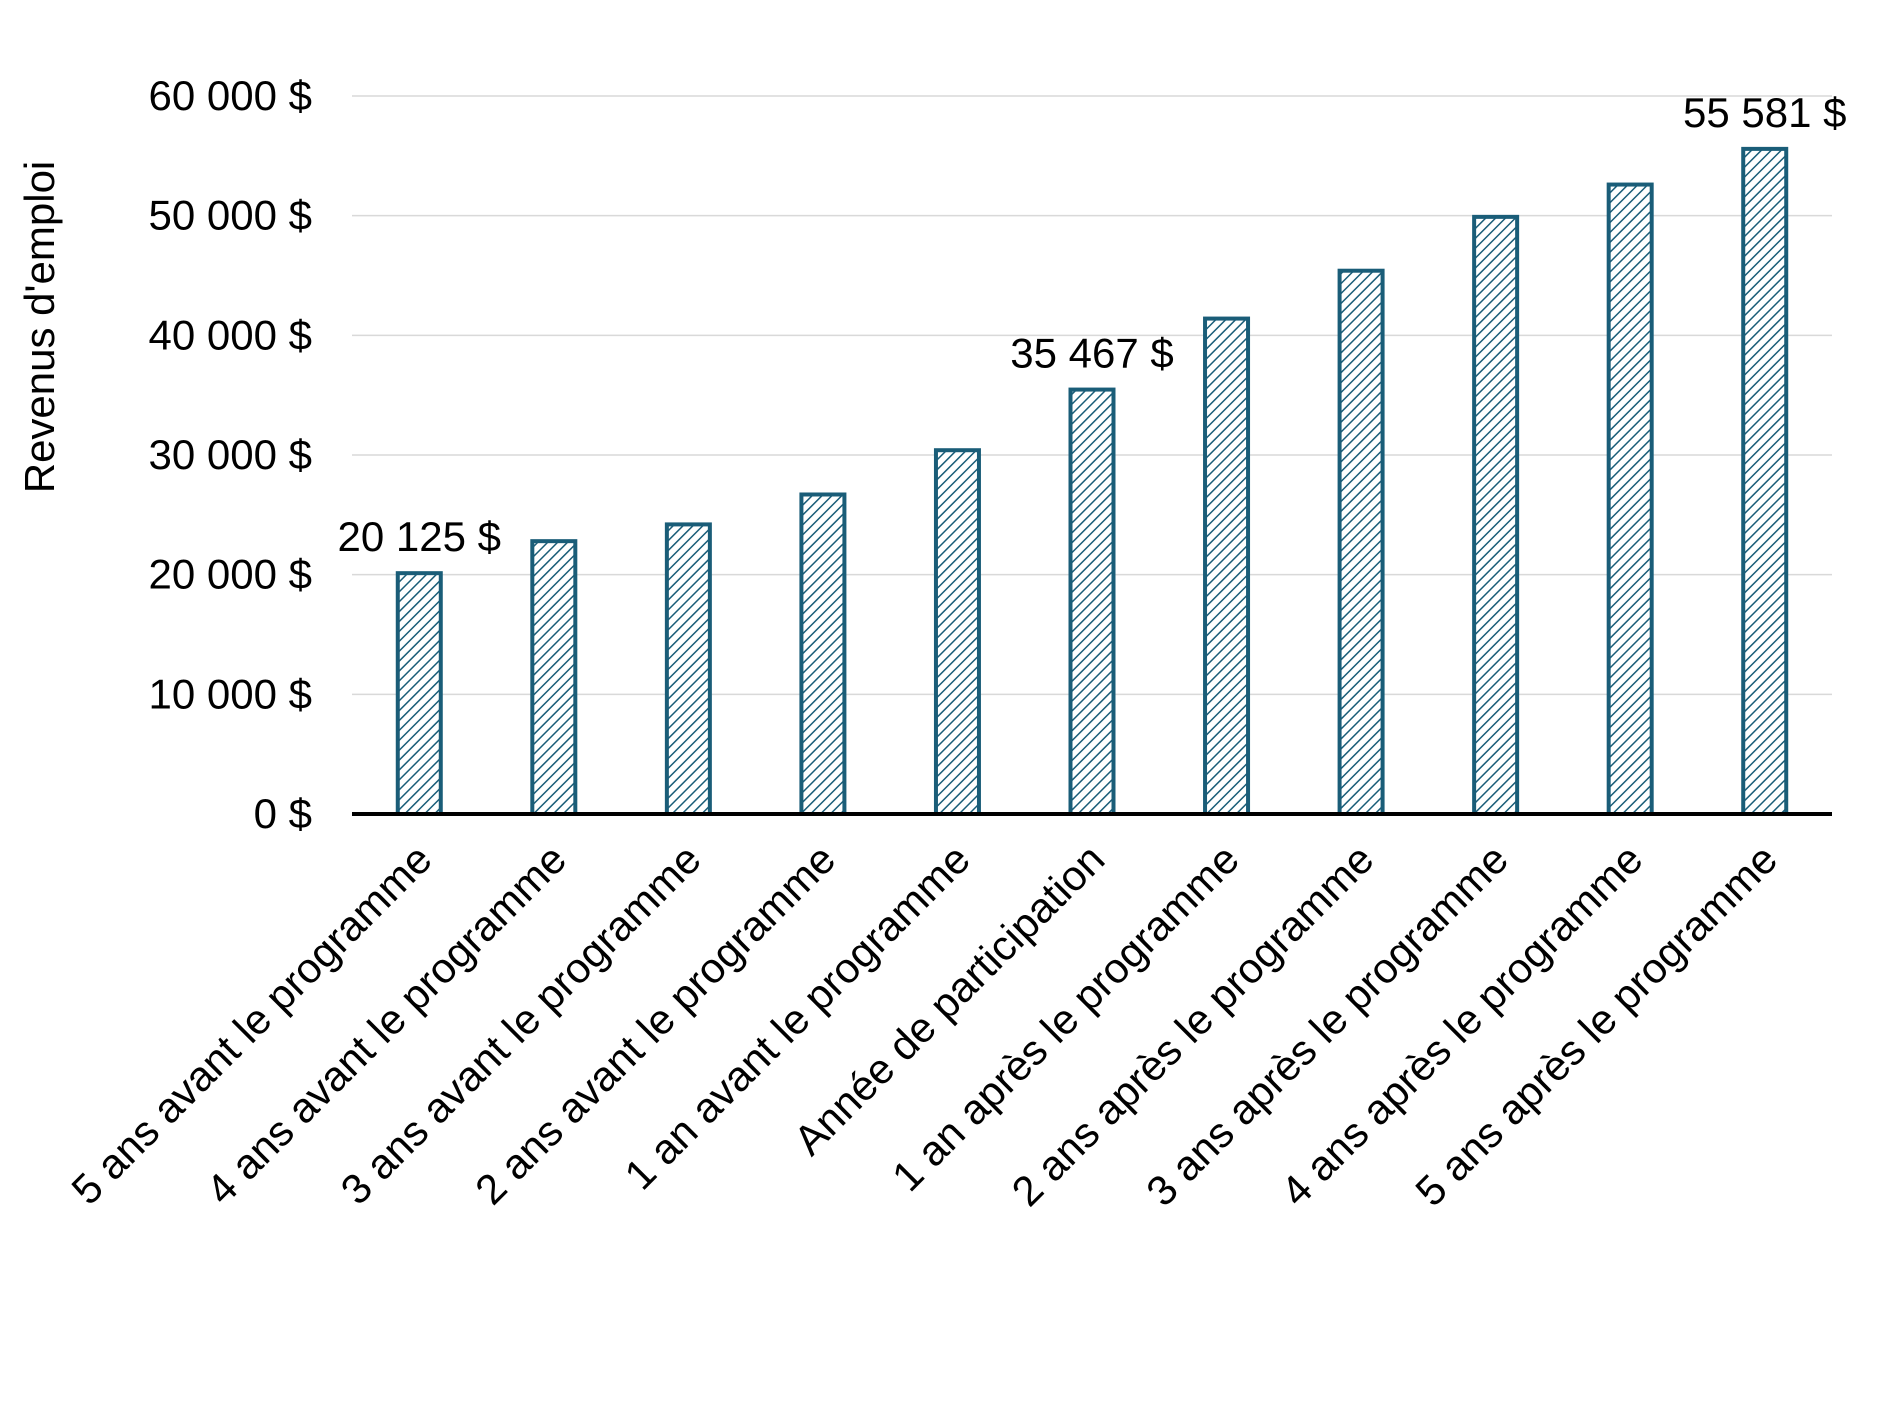  Describe the element at coordinates (231, 95) in the screenshot. I see `y-tick-label: 60 000 $` at that location.